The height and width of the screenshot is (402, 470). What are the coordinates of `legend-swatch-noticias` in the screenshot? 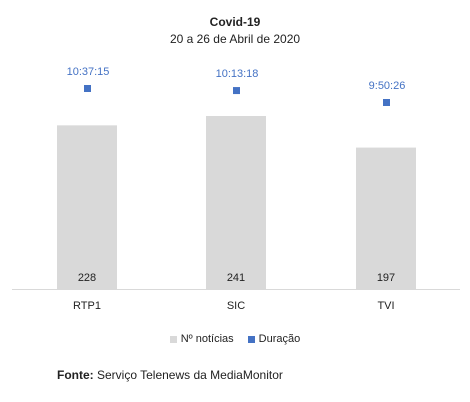 It's located at (173, 339).